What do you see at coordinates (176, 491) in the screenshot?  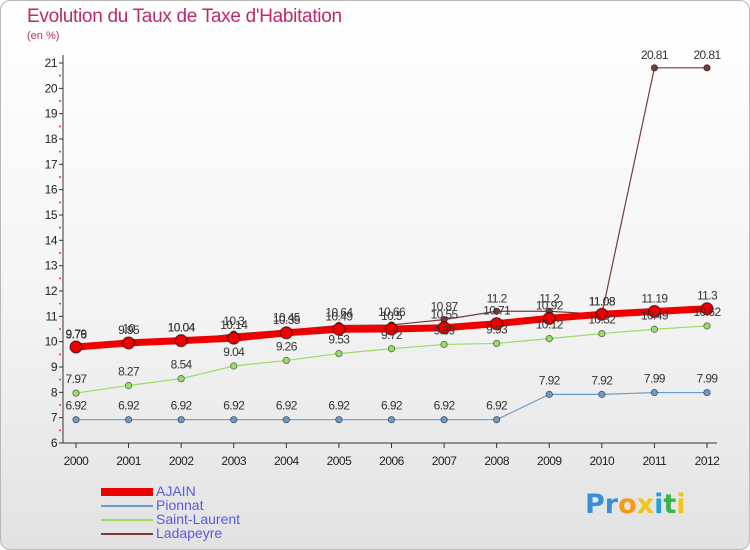 I see `legend-label: AJAIN` at bounding box center [176, 491].